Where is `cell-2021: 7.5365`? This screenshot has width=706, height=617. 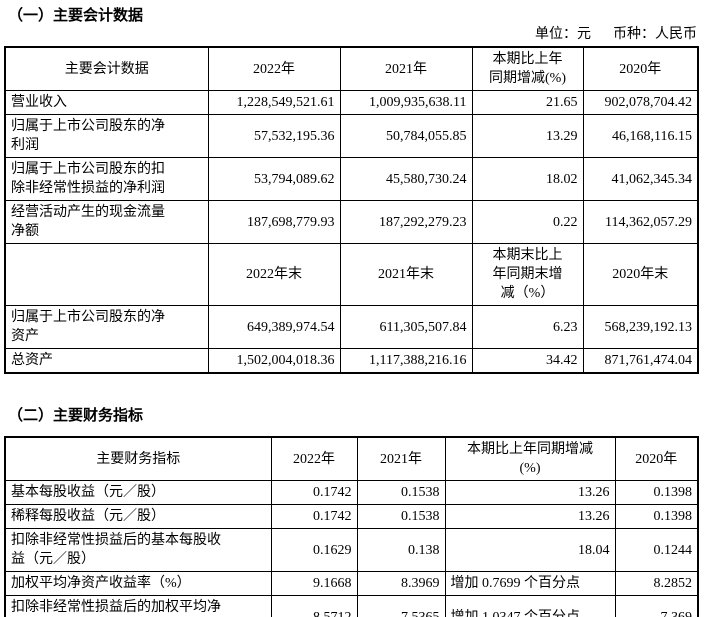 cell-2021: 7.5365 is located at coordinates (401, 606).